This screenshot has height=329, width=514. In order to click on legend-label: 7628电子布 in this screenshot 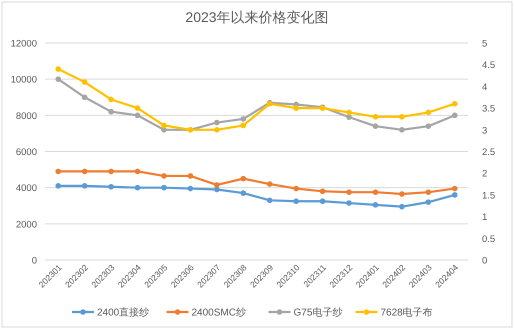, I will do `click(406, 312)`.